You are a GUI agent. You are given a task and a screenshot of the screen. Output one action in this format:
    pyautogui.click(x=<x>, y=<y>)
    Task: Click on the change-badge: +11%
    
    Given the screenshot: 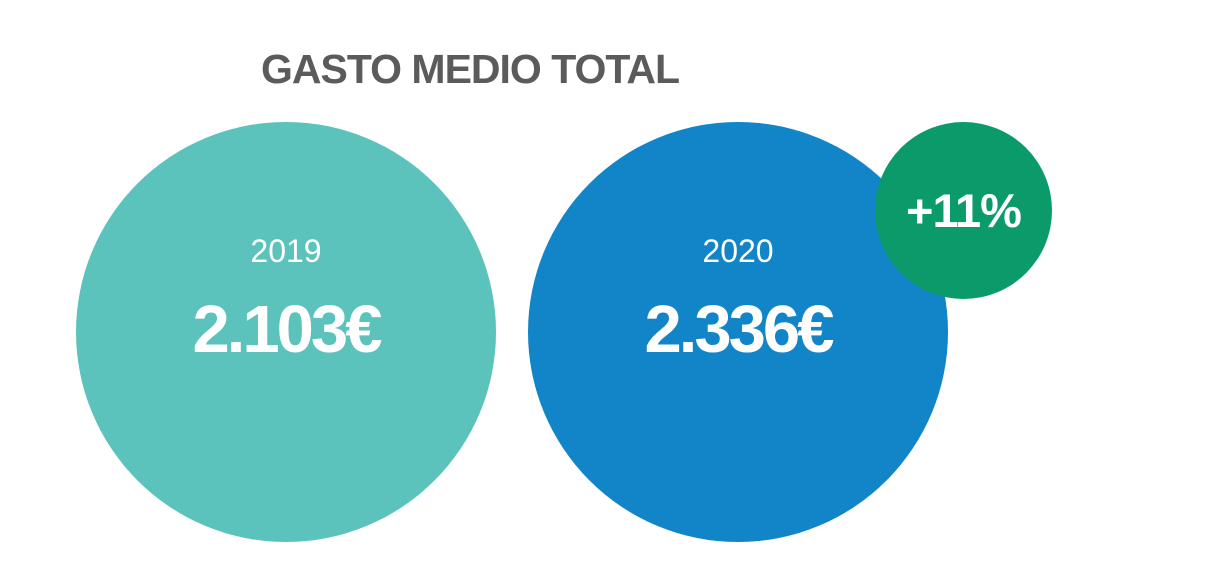 What is the action you would take?
    pyautogui.click(x=963, y=210)
    